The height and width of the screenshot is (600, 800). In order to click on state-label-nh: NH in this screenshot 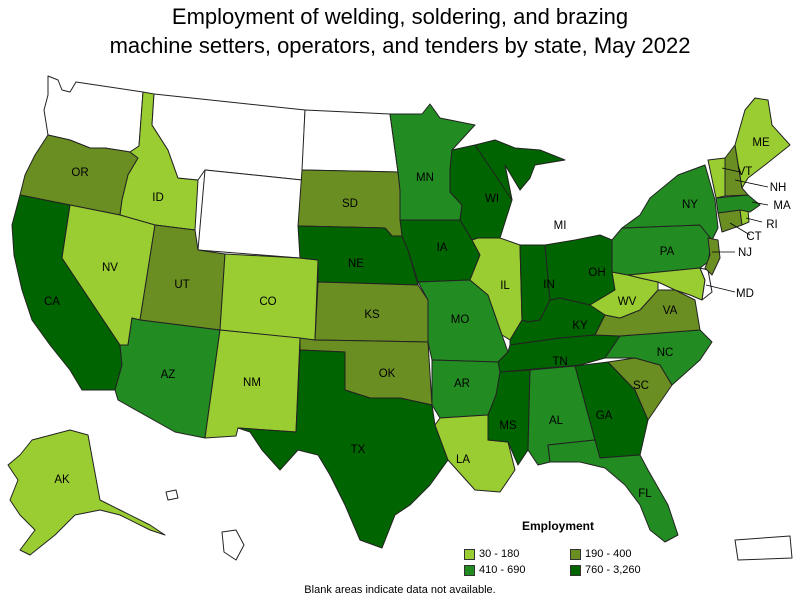, I will do `click(778, 188)`.